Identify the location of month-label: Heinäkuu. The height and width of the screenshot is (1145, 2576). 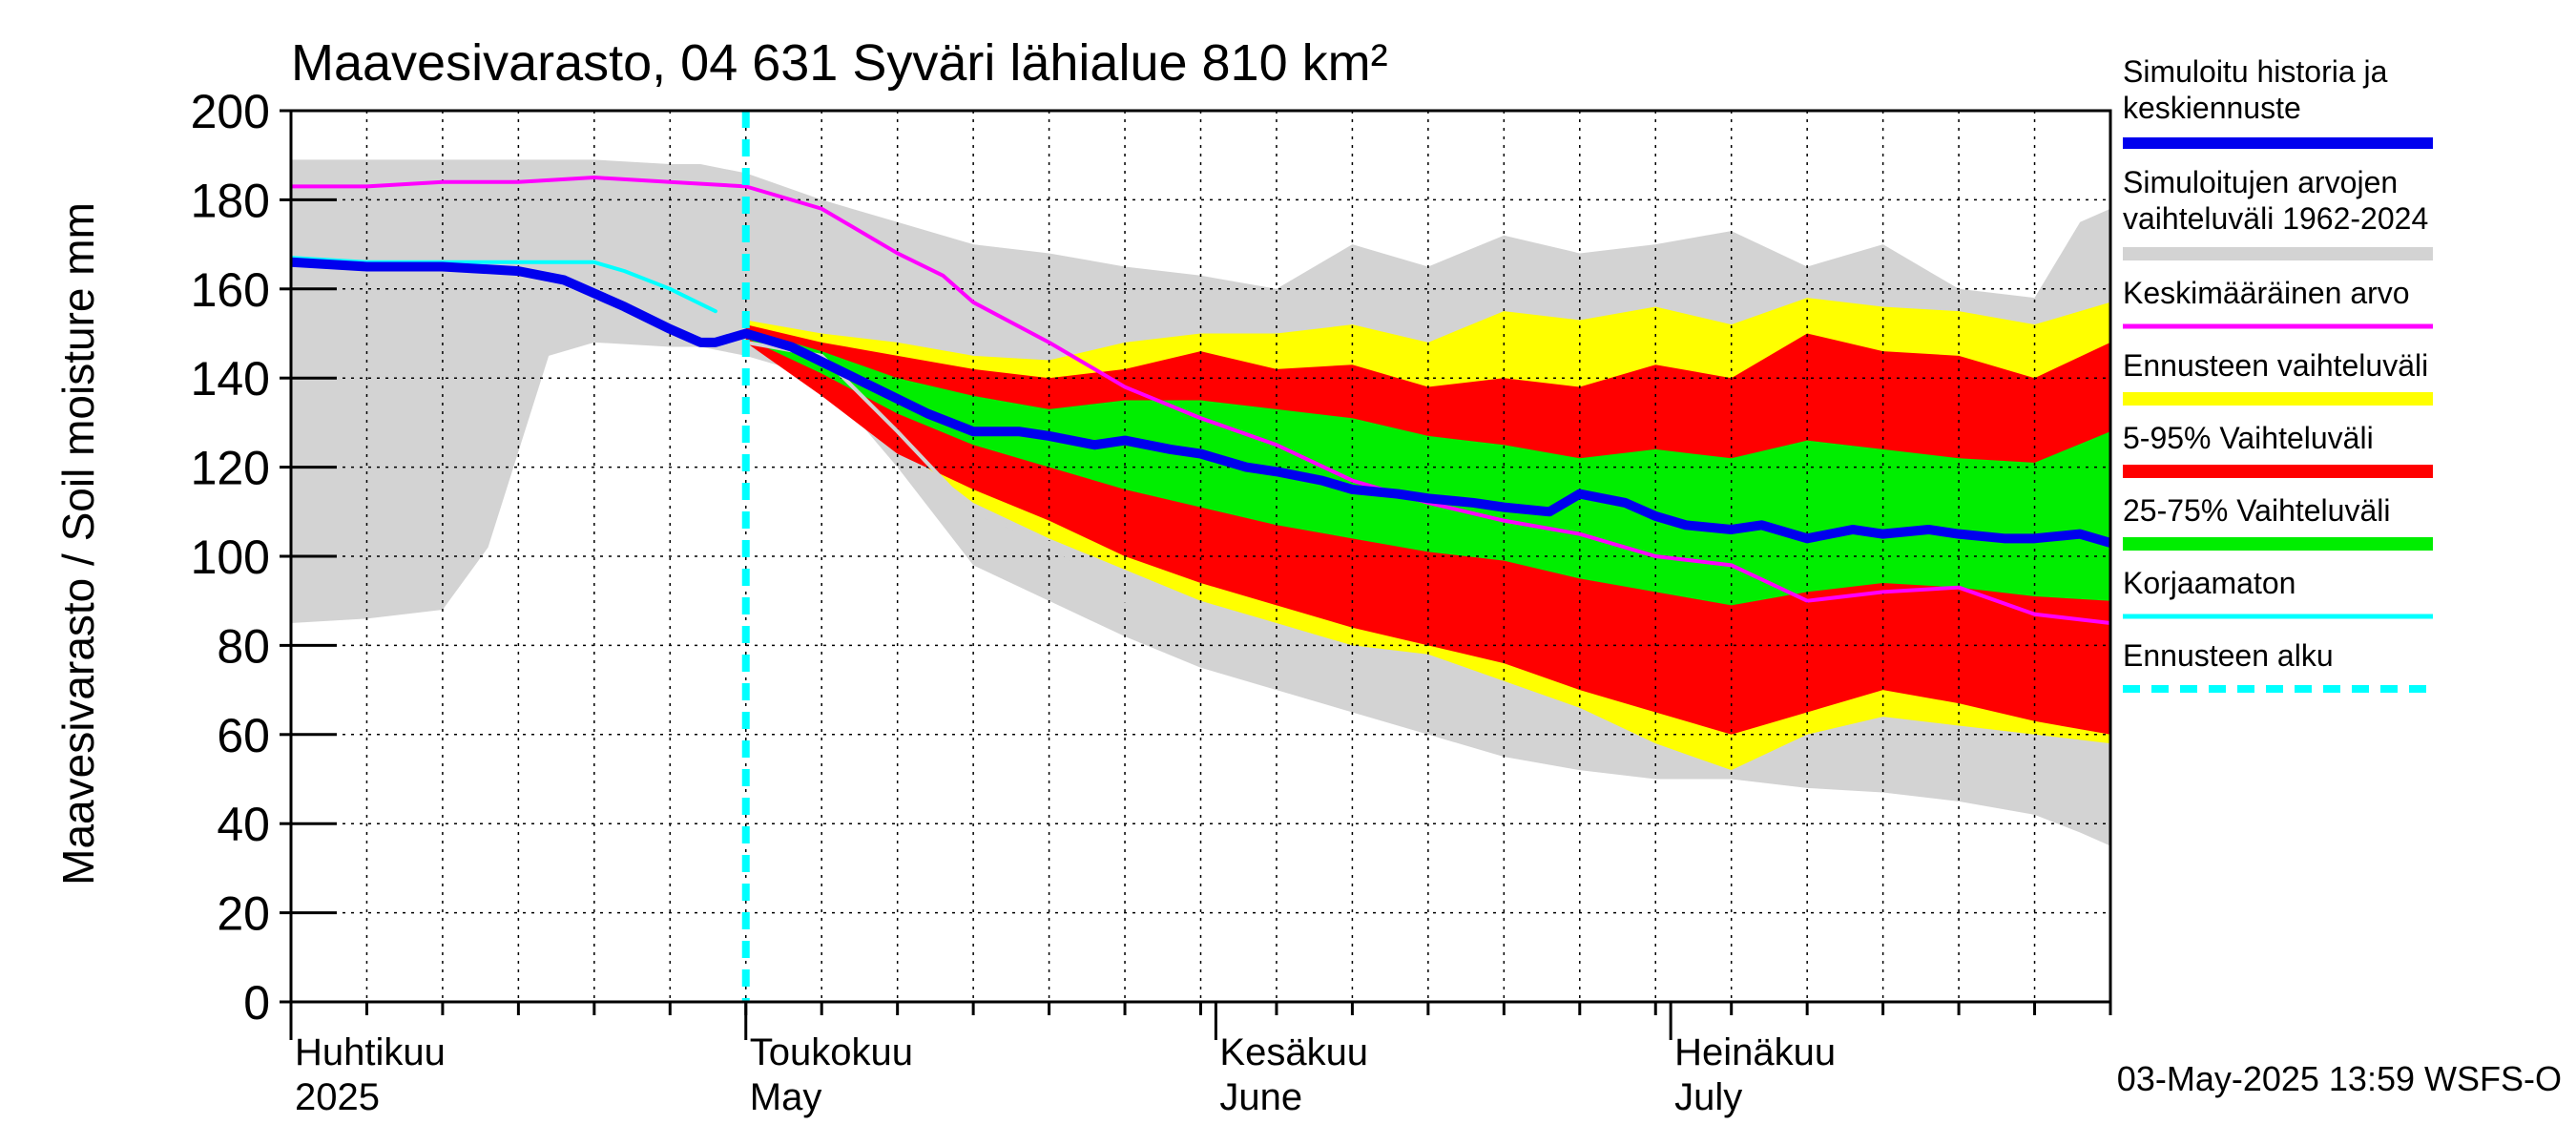
(1755, 1052).